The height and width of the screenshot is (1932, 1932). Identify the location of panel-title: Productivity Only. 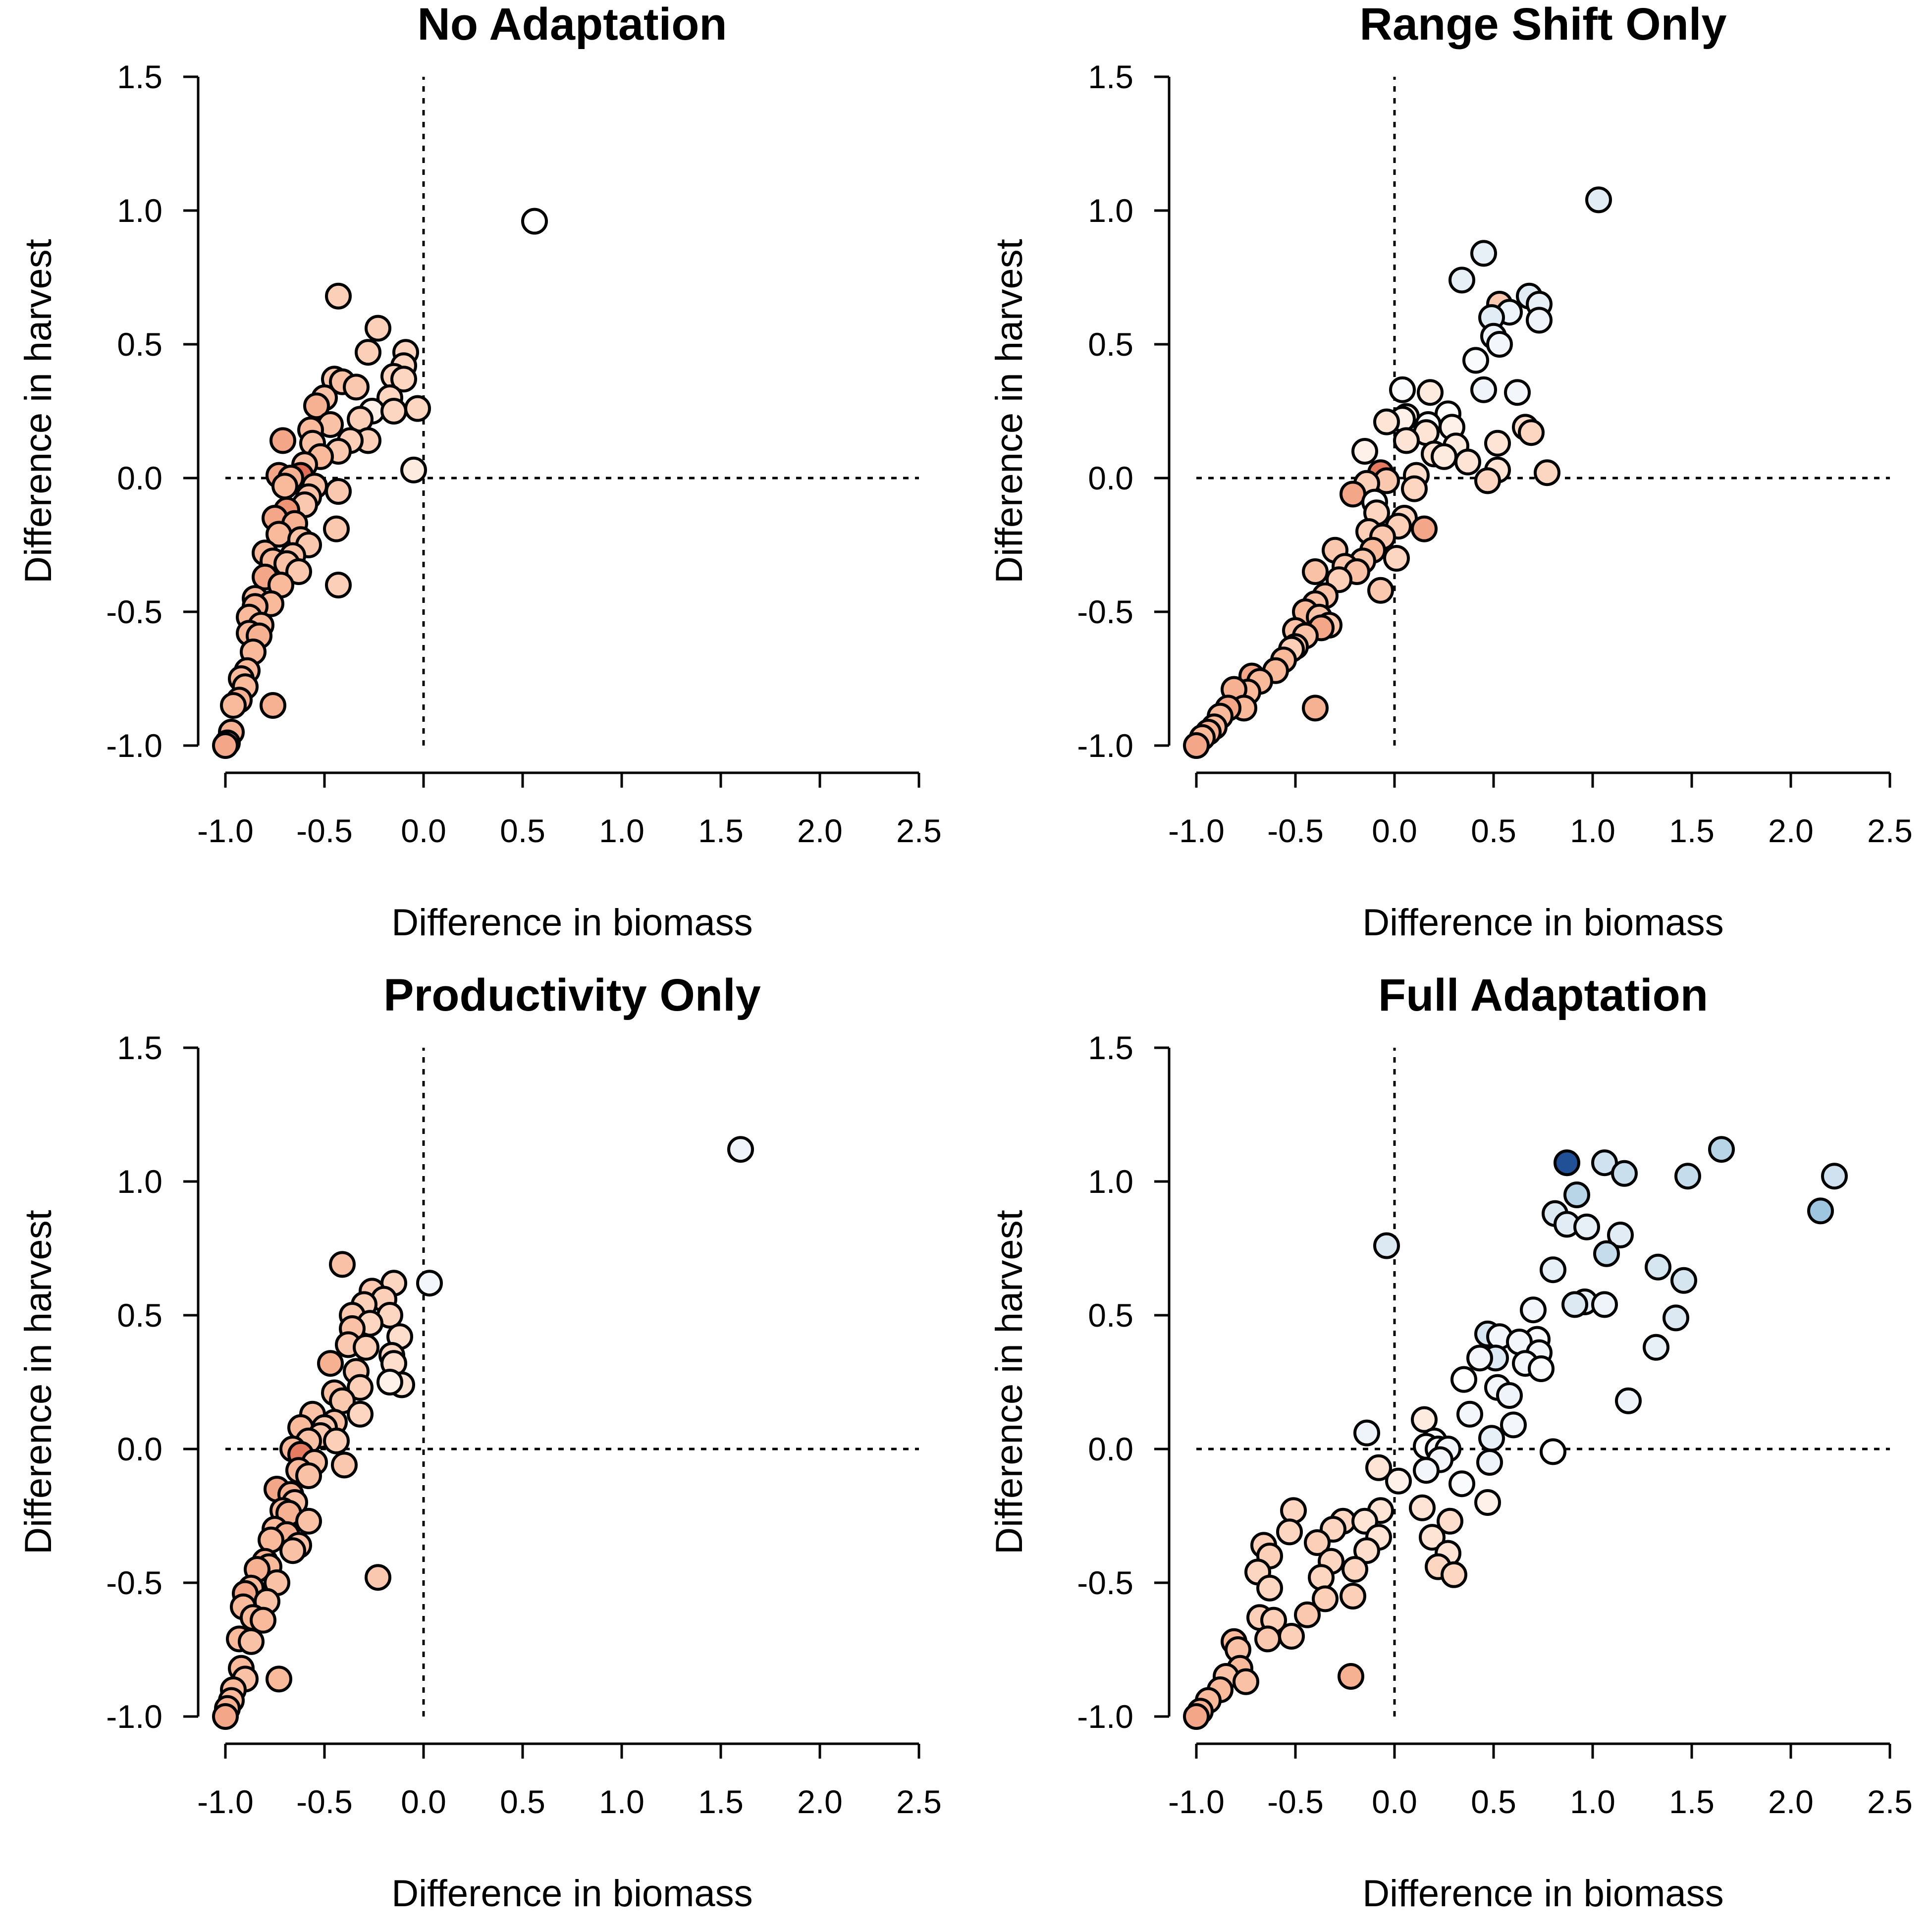
(572, 995).